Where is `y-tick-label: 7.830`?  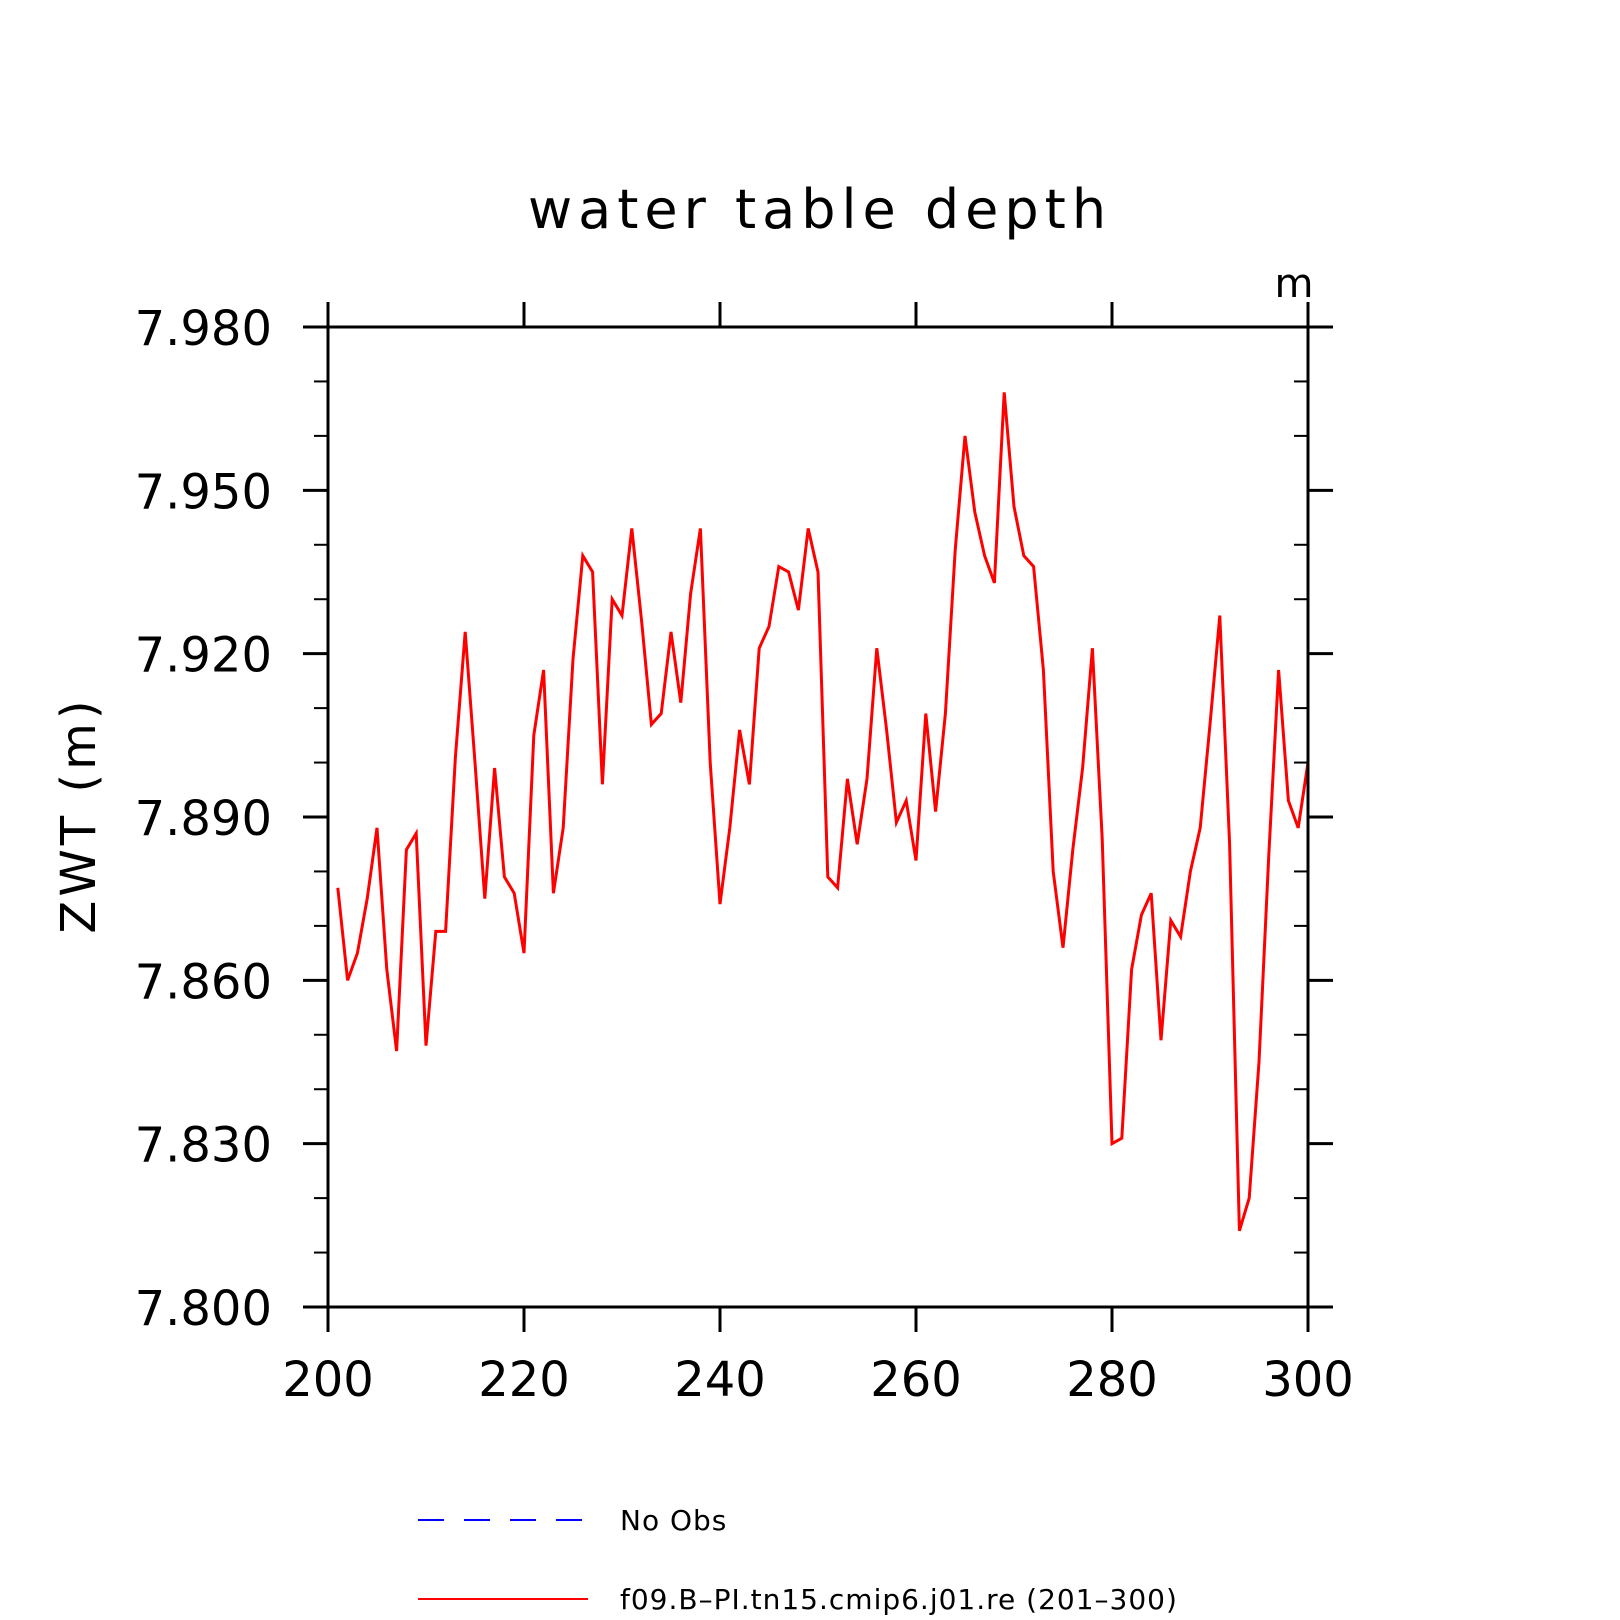
y-tick-label: 7.830 is located at coordinates (203, 1146).